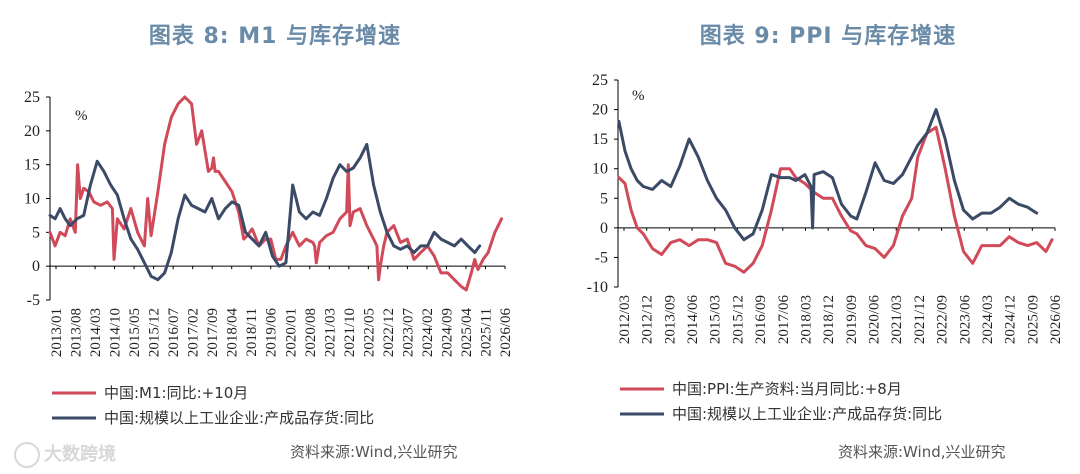 This screenshot has height=474, width=1080. What do you see at coordinates (135, 332) in the screenshot?
I see `chart-0-xtick-label: 2015/05` at bounding box center [135, 332].